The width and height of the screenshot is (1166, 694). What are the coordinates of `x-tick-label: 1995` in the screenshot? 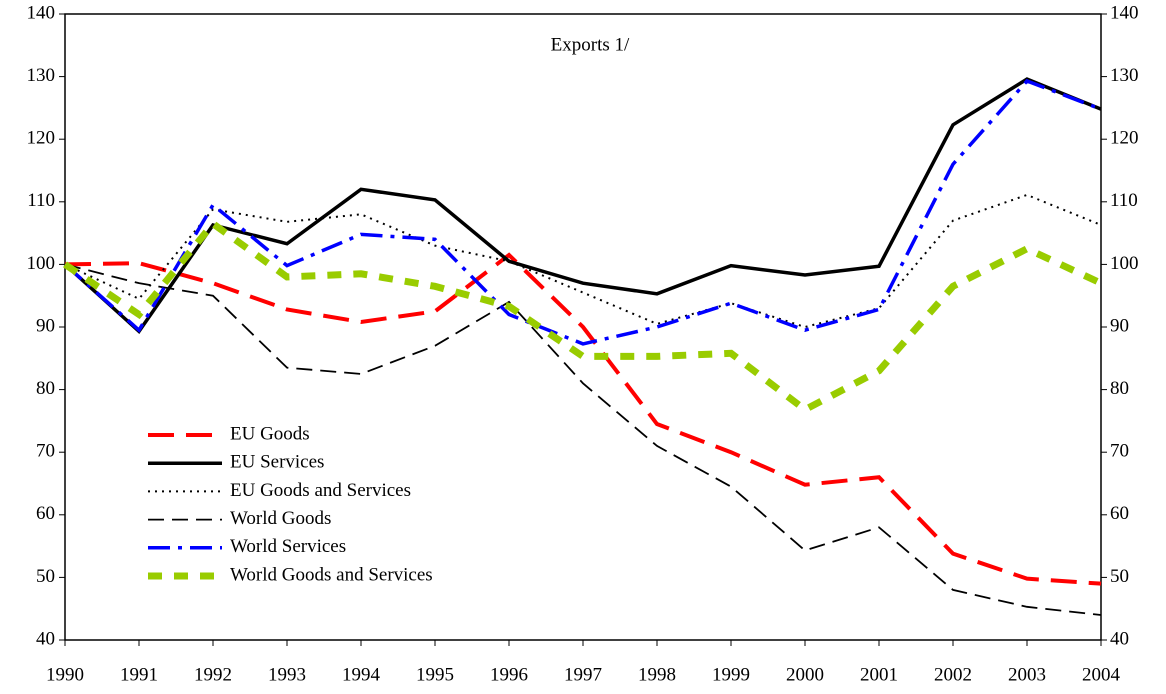 It's located at (435, 674).